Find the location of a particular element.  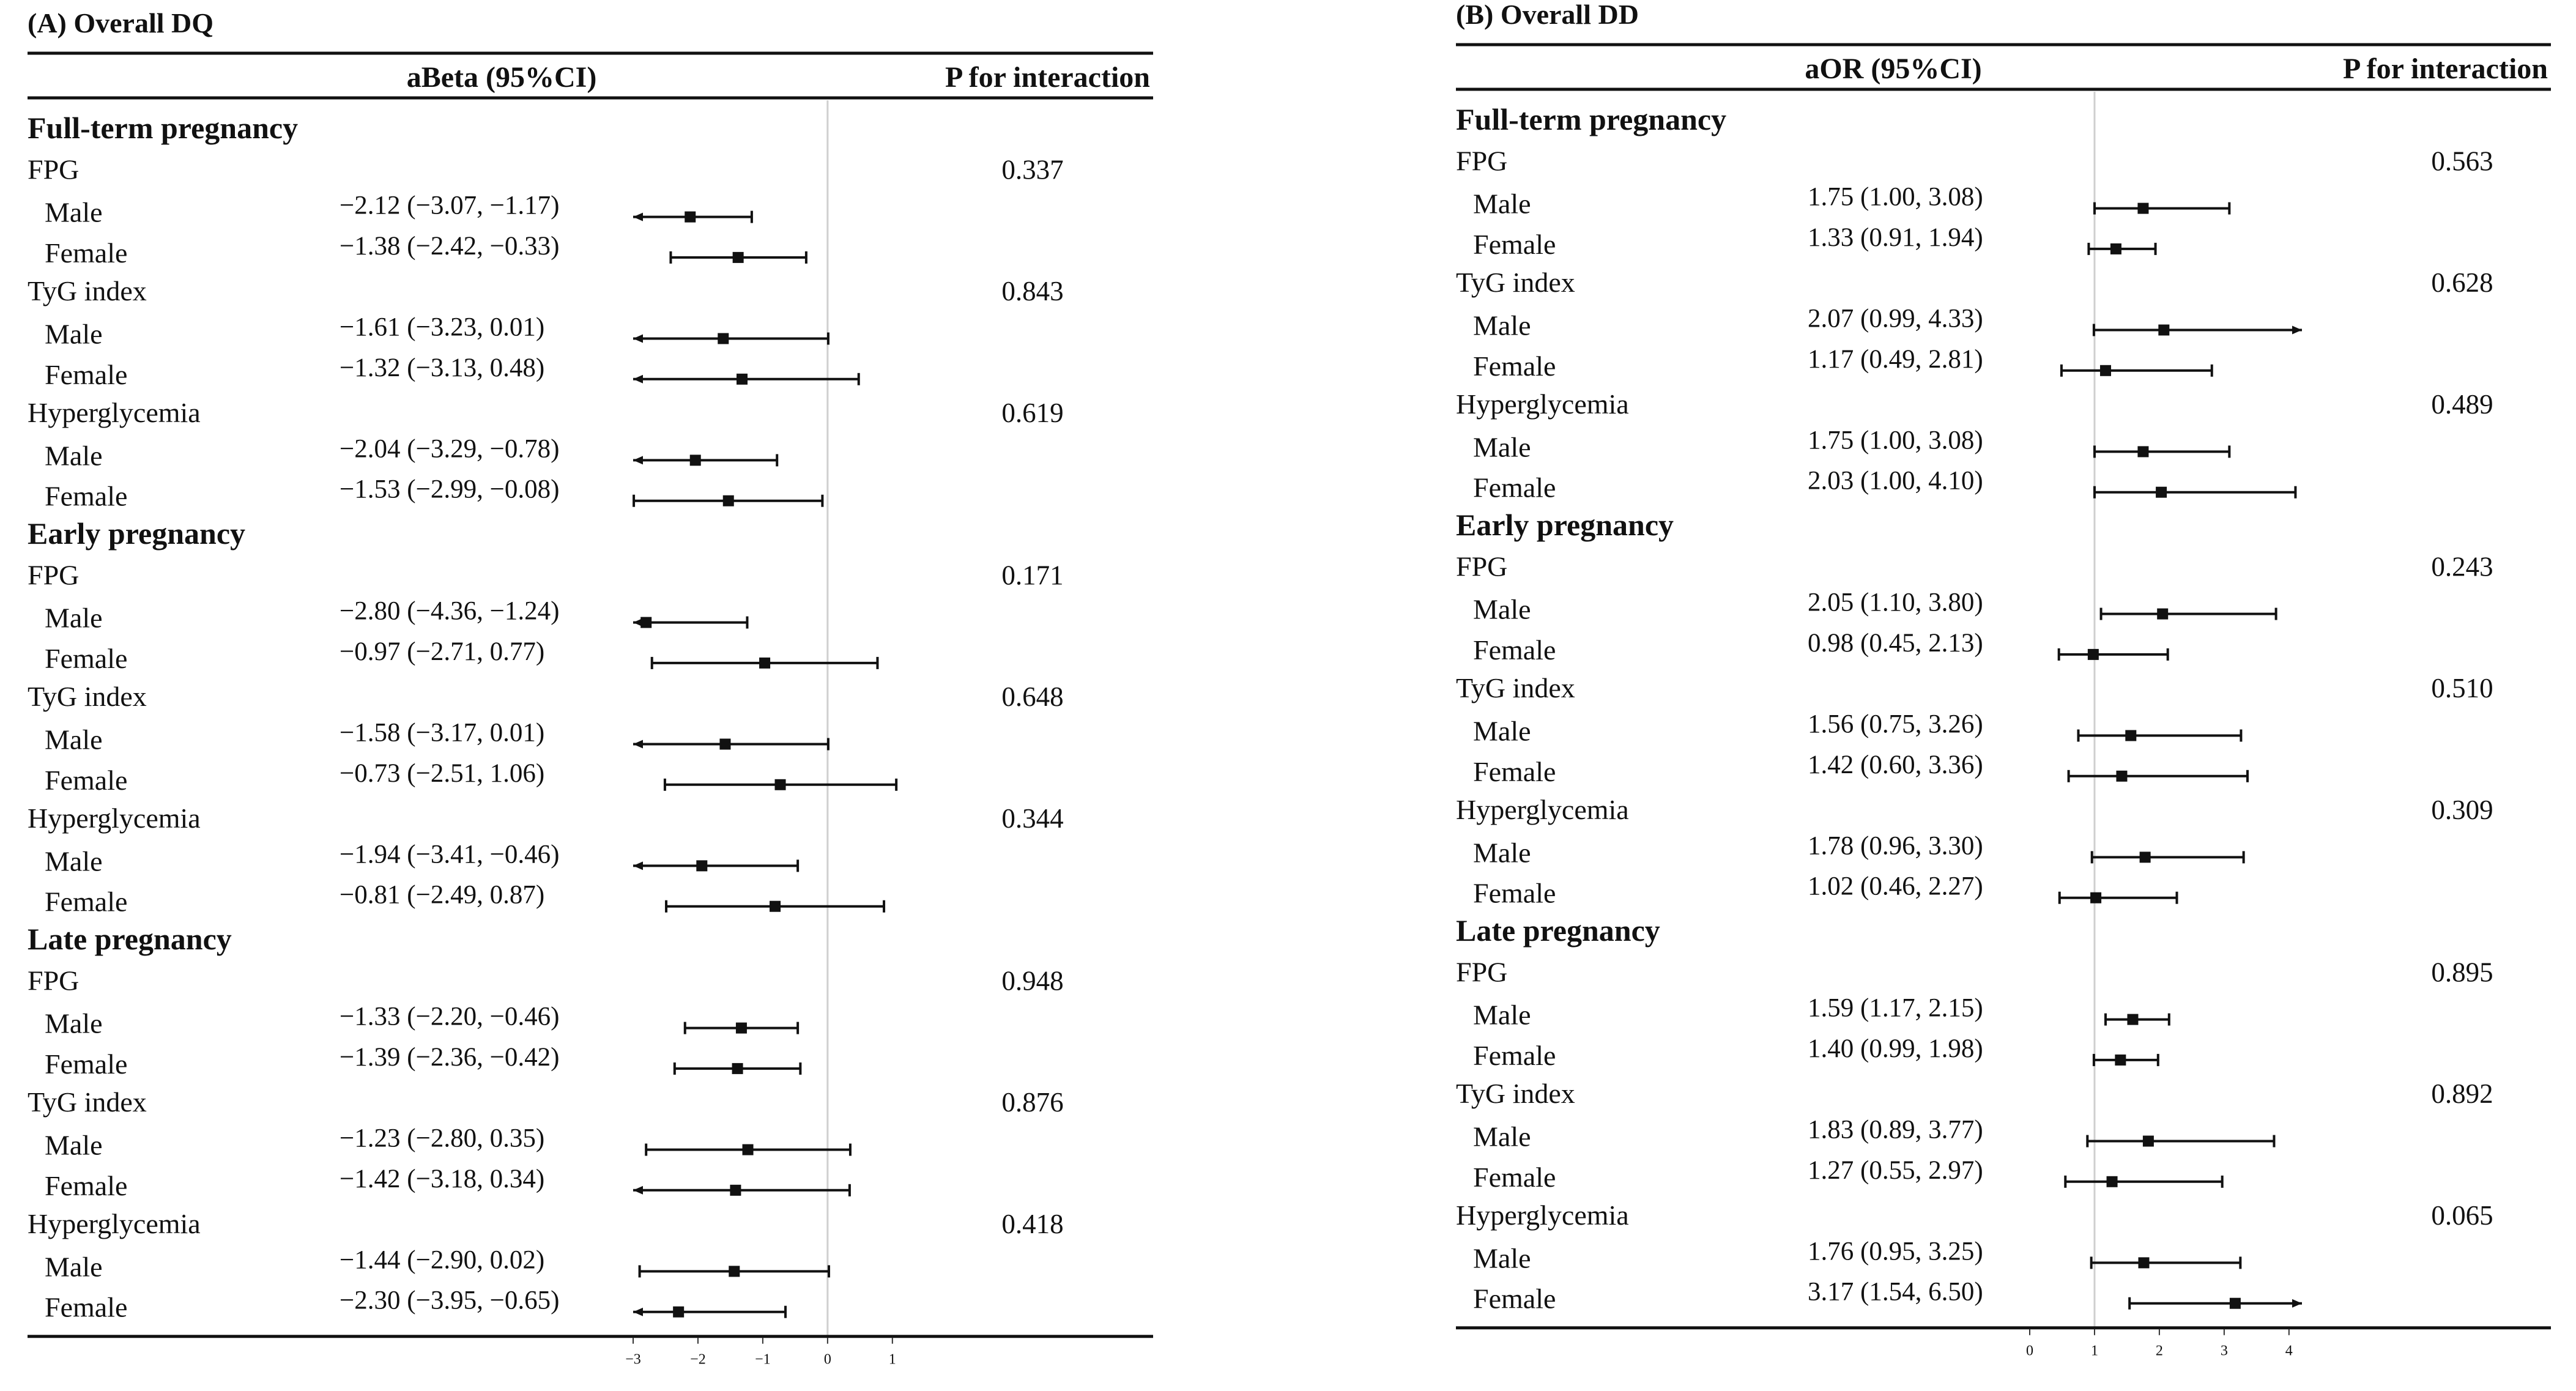

estimate-ci-label: −1.38 (−2.42, −0.33) is located at coordinates (449, 246).